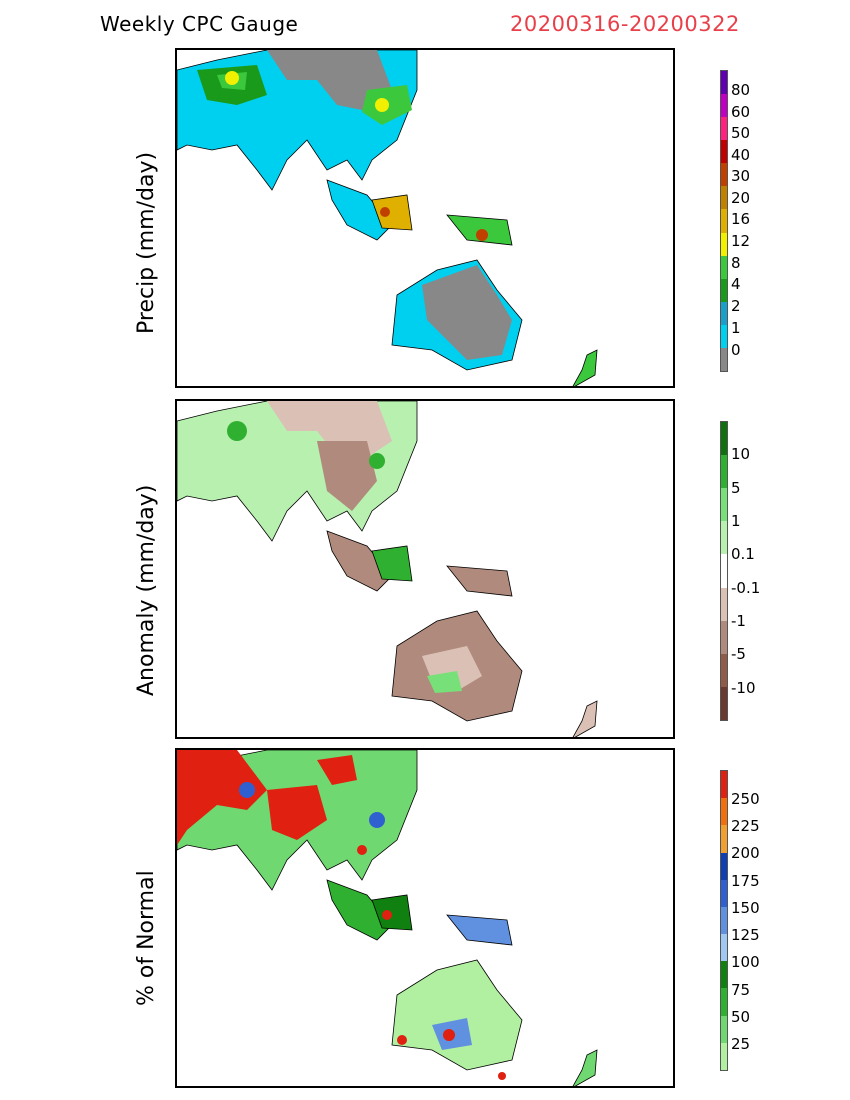 Image resolution: width=850 pixels, height=1100 pixels. Describe the element at coordinates (741, 176) in the screenshot. I see `precip-tick: 30` at that location.